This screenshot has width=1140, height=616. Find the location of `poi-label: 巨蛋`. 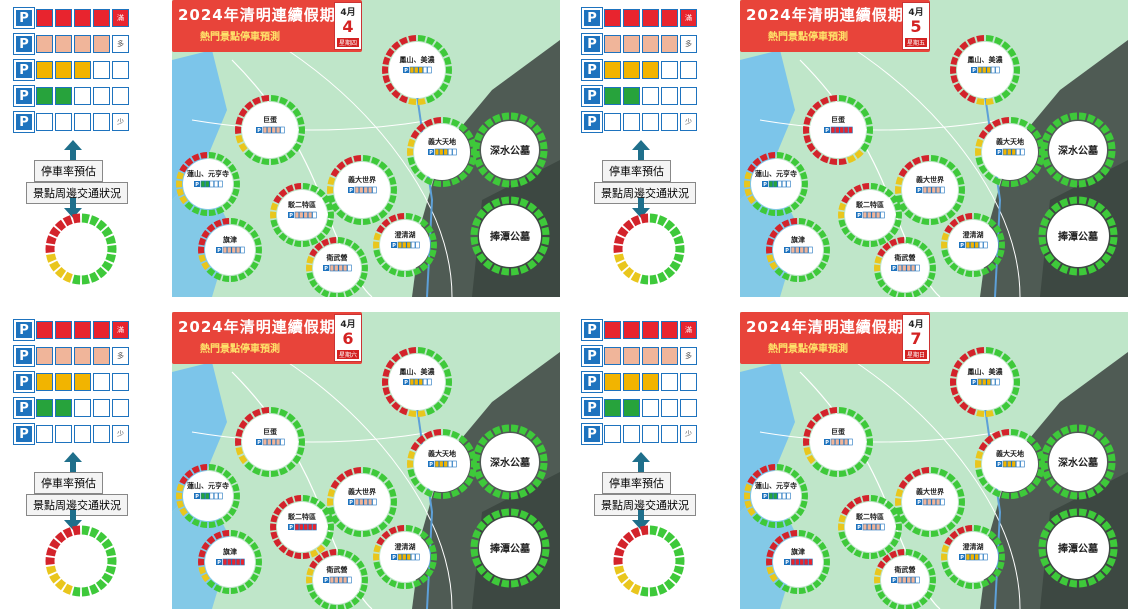

poi-label: 巨蛋 is located at coordinates (270, 119).